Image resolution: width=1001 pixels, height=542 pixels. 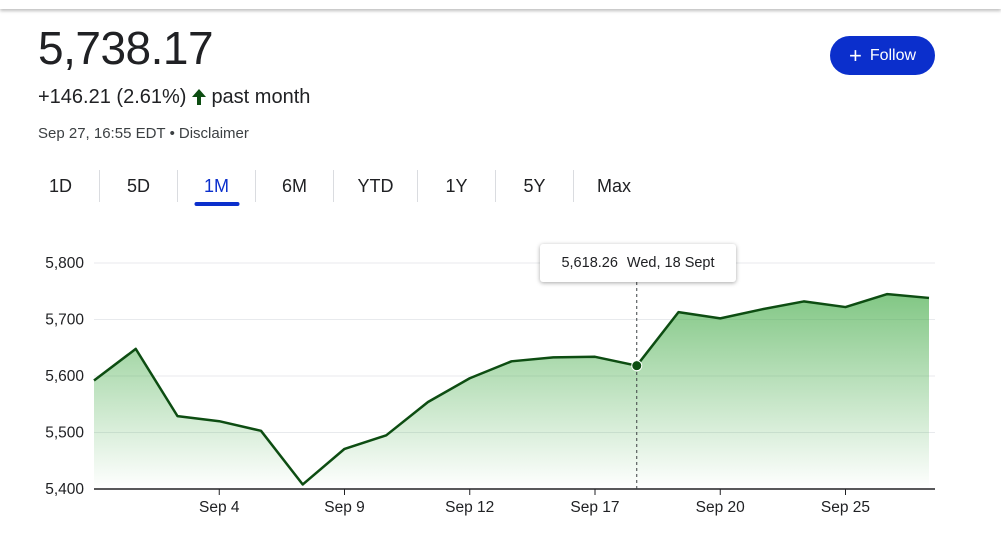 I want to click on arrow-up-icon, so click(x=199, y=97).